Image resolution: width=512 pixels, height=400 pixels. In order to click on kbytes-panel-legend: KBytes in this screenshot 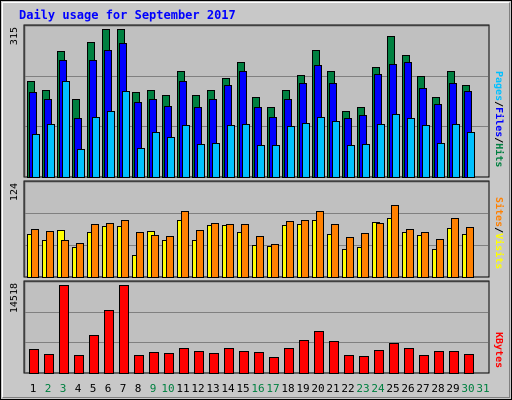, I will do `click(498, 350)`.